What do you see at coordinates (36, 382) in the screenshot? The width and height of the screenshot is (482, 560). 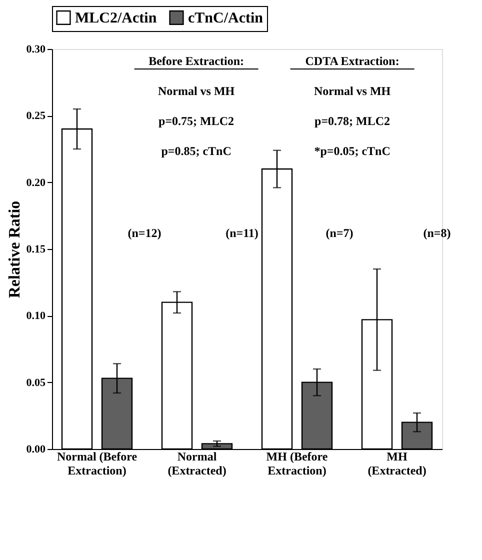 I see `y-tick-label: 0.05` at bounding box center [36, 382].